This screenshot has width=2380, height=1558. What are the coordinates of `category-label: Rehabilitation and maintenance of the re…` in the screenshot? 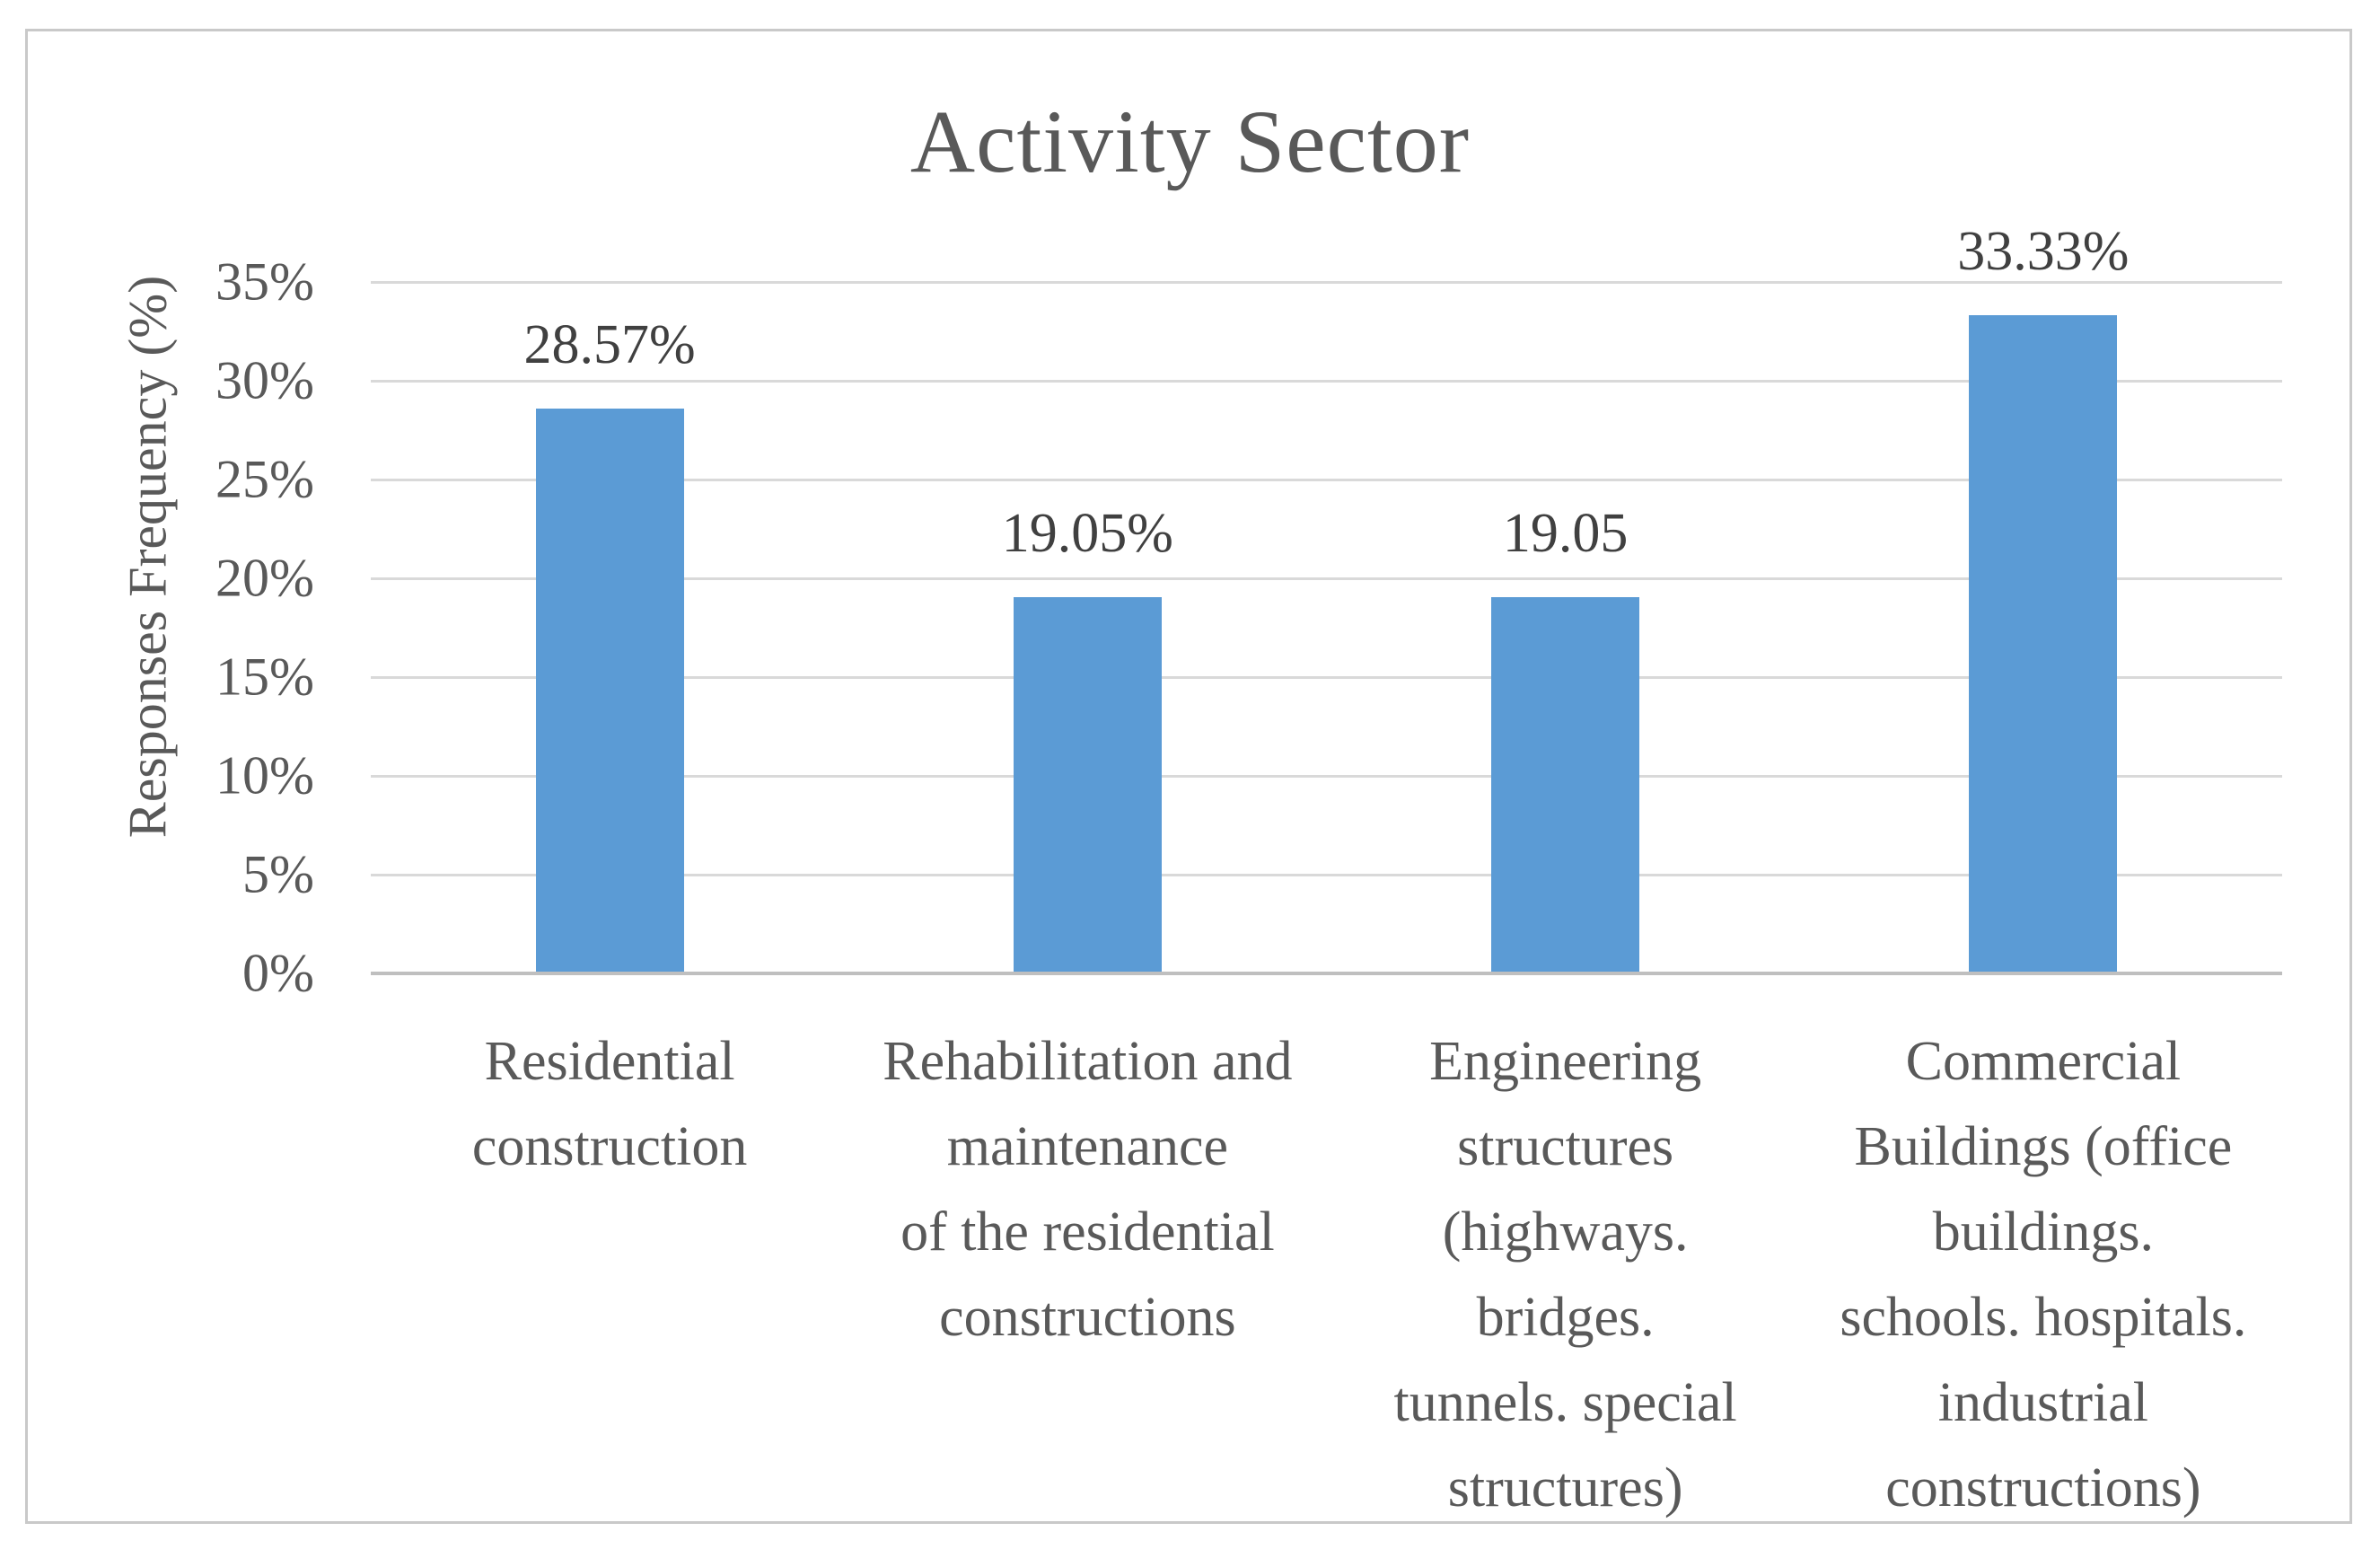 It's located at (1088, 1189).